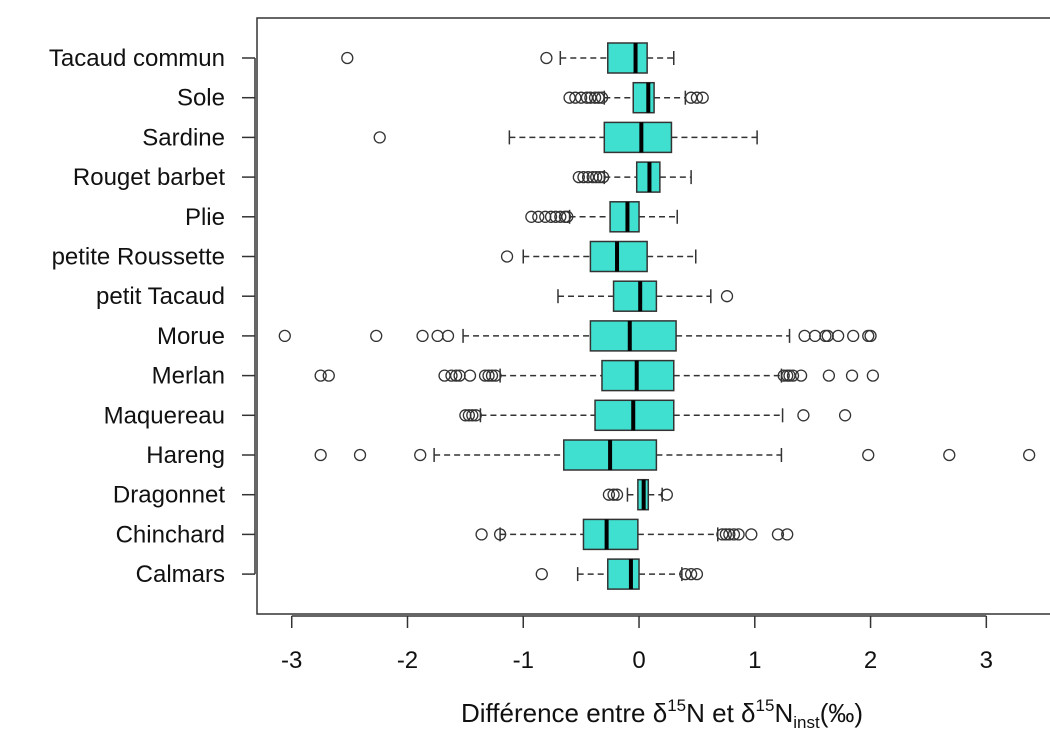 Image resolution: width=1050 pixels, height=731 pixels. What do you see at coordinates (508, 58) in the screenshot?
I see `box-tacaud-commun` at bounding box center [508, 58].